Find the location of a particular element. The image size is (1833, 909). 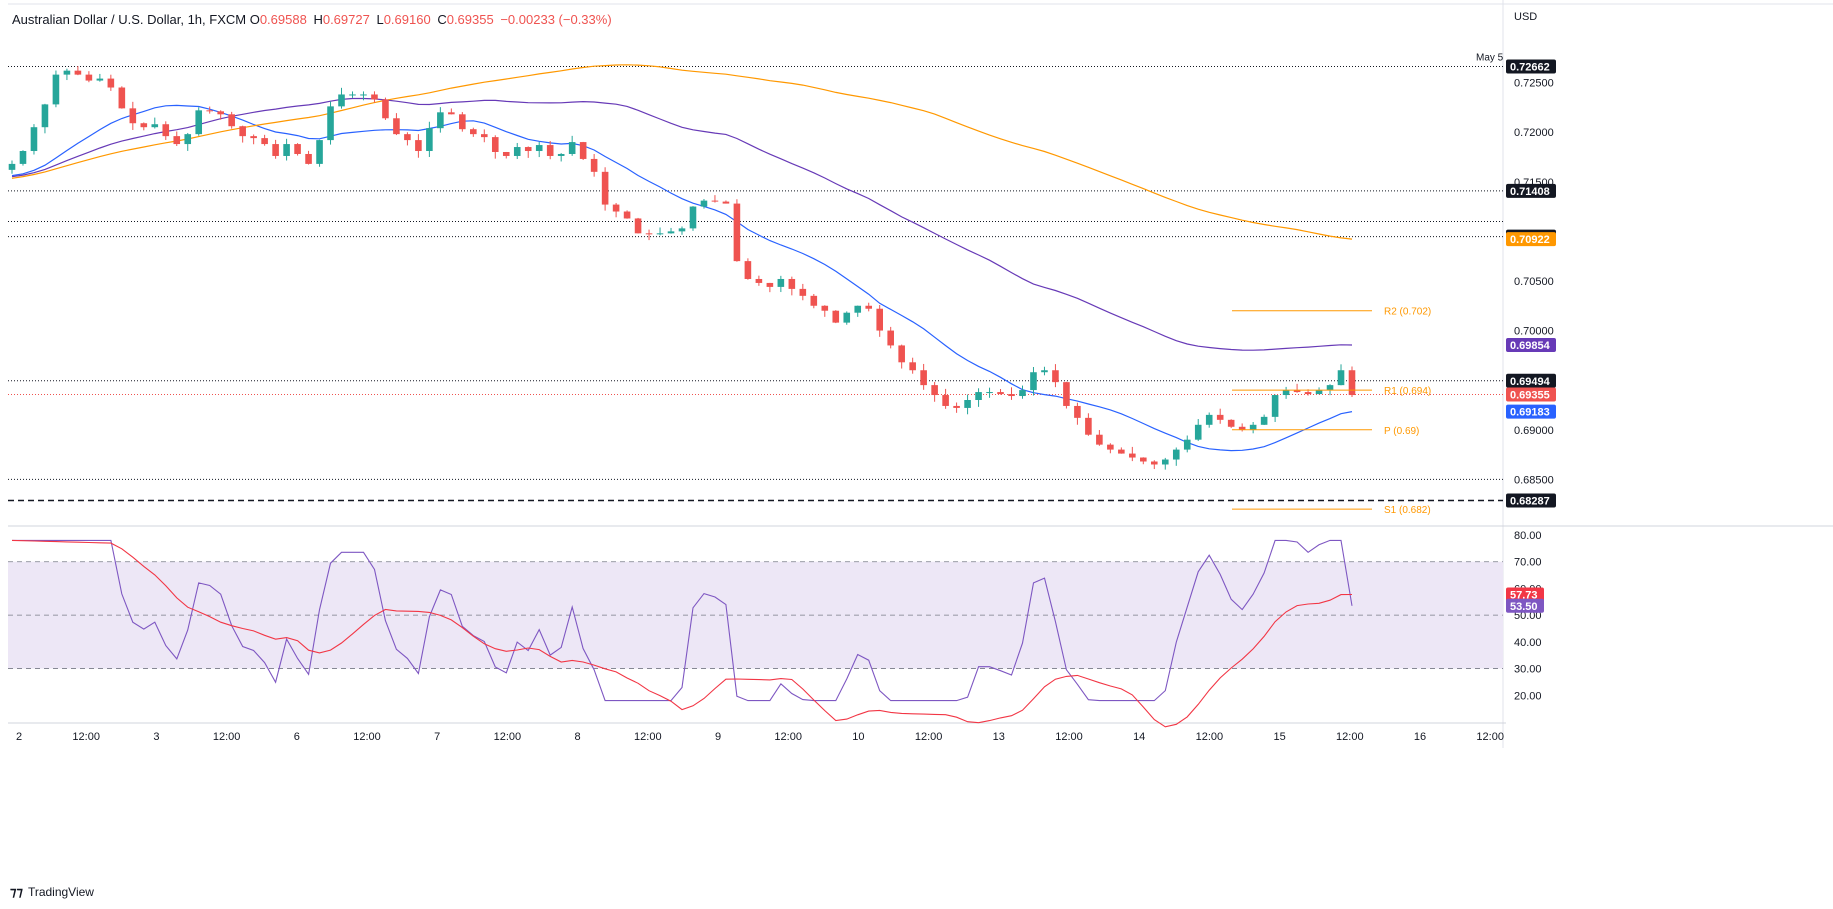

level-tag-label: 0.69355 is located at coordinates (1530, 396).